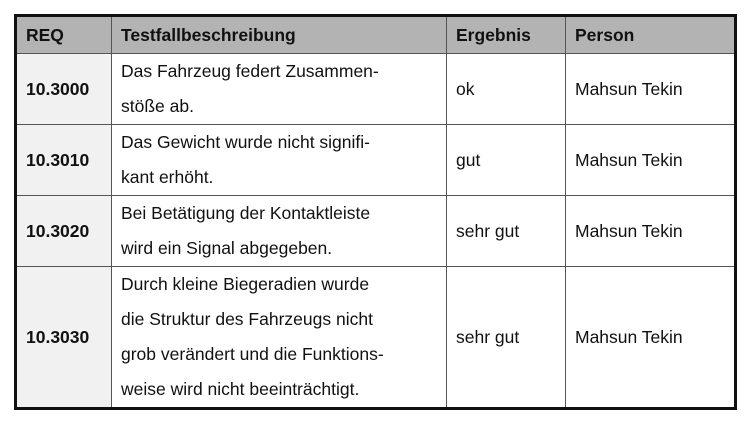  Describe the element at coordinates (63, 231) in the screenshot. I see `req-id: 10.3020` at that location.